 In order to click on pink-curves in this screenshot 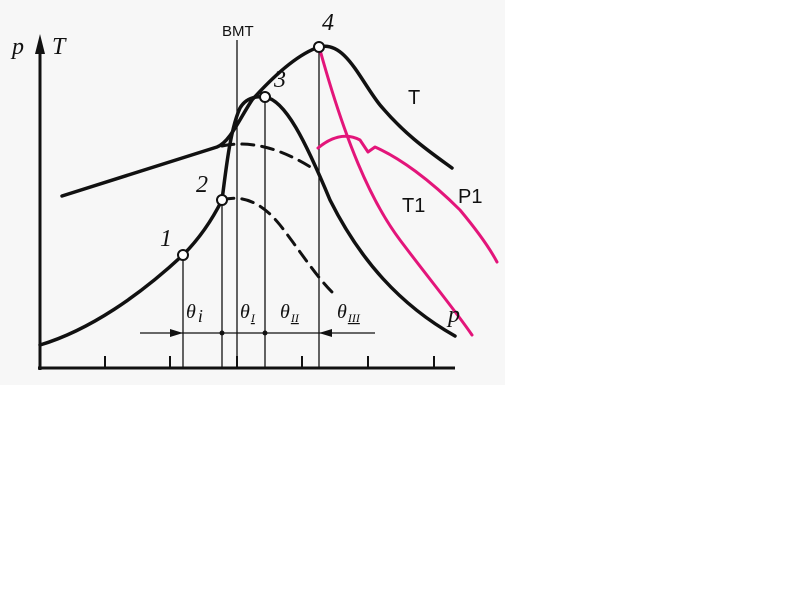, I will do `click(407, 192)`.